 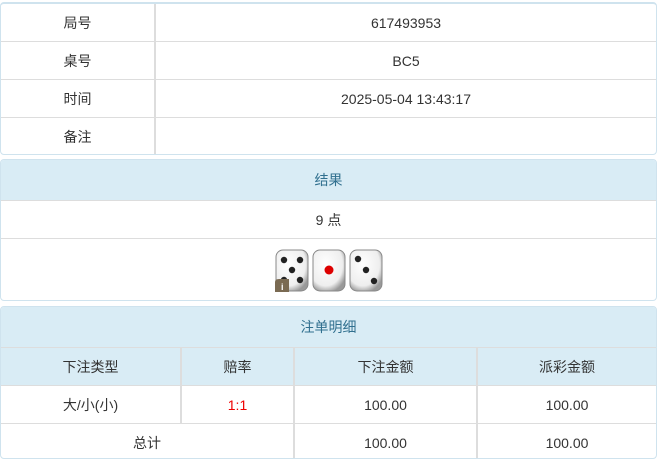 I want to click on bet-amount: 100.00, so click(x=386, y=404).